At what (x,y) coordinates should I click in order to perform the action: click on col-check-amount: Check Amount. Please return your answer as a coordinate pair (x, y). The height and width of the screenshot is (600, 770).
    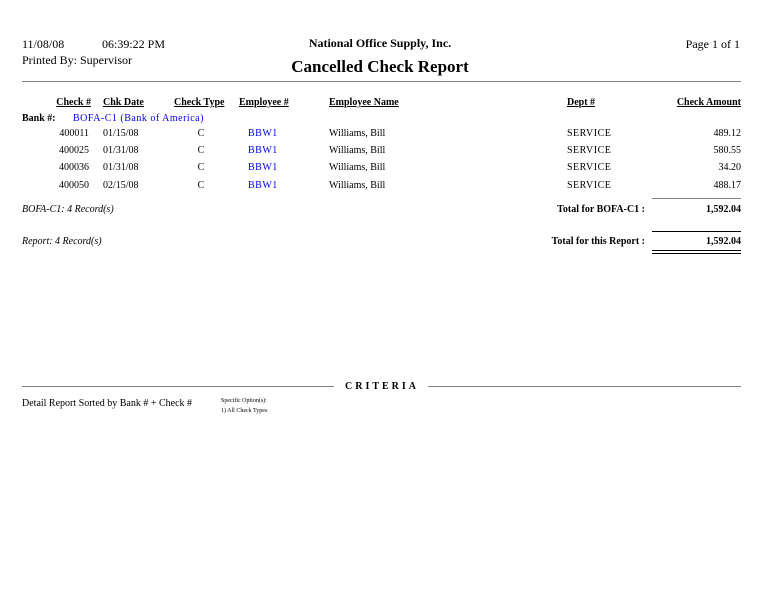
    Looking at the image, I should click on (708, 102).